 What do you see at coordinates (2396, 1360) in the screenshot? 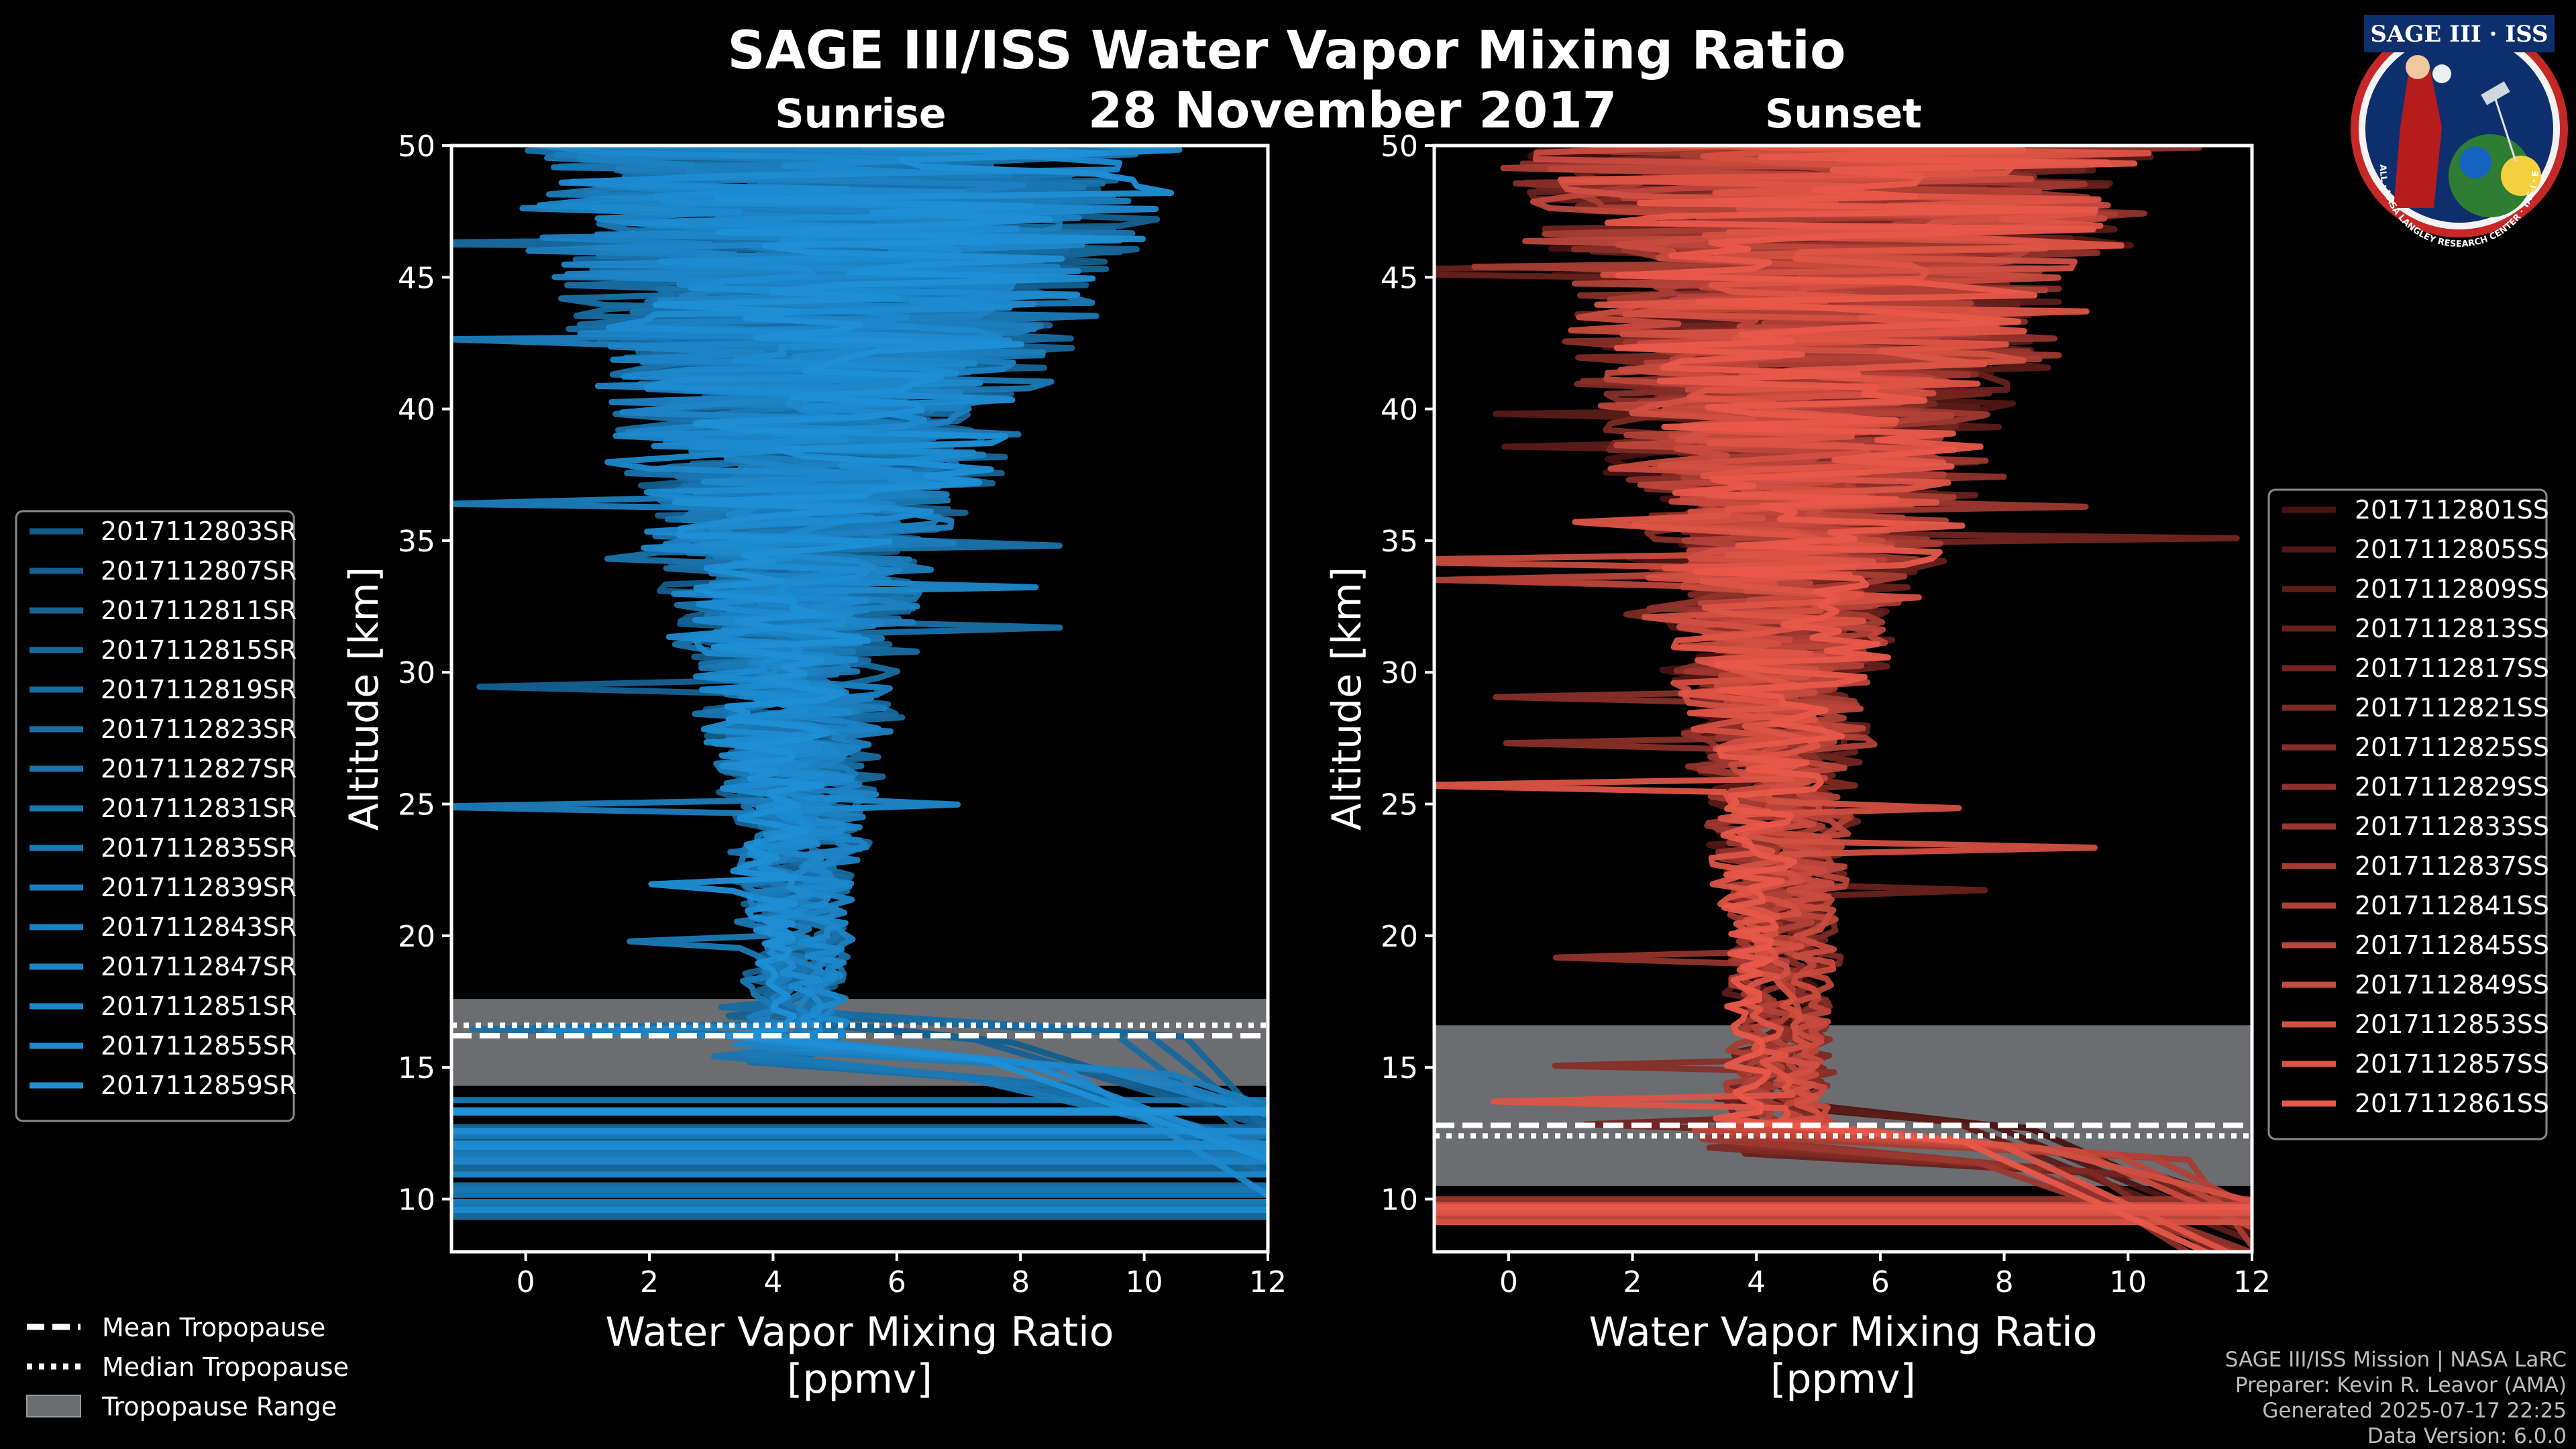
I see `credit-mission: SAGE III/ISS Mission | NASA LaRC` at bounding box center [2396, 1360].